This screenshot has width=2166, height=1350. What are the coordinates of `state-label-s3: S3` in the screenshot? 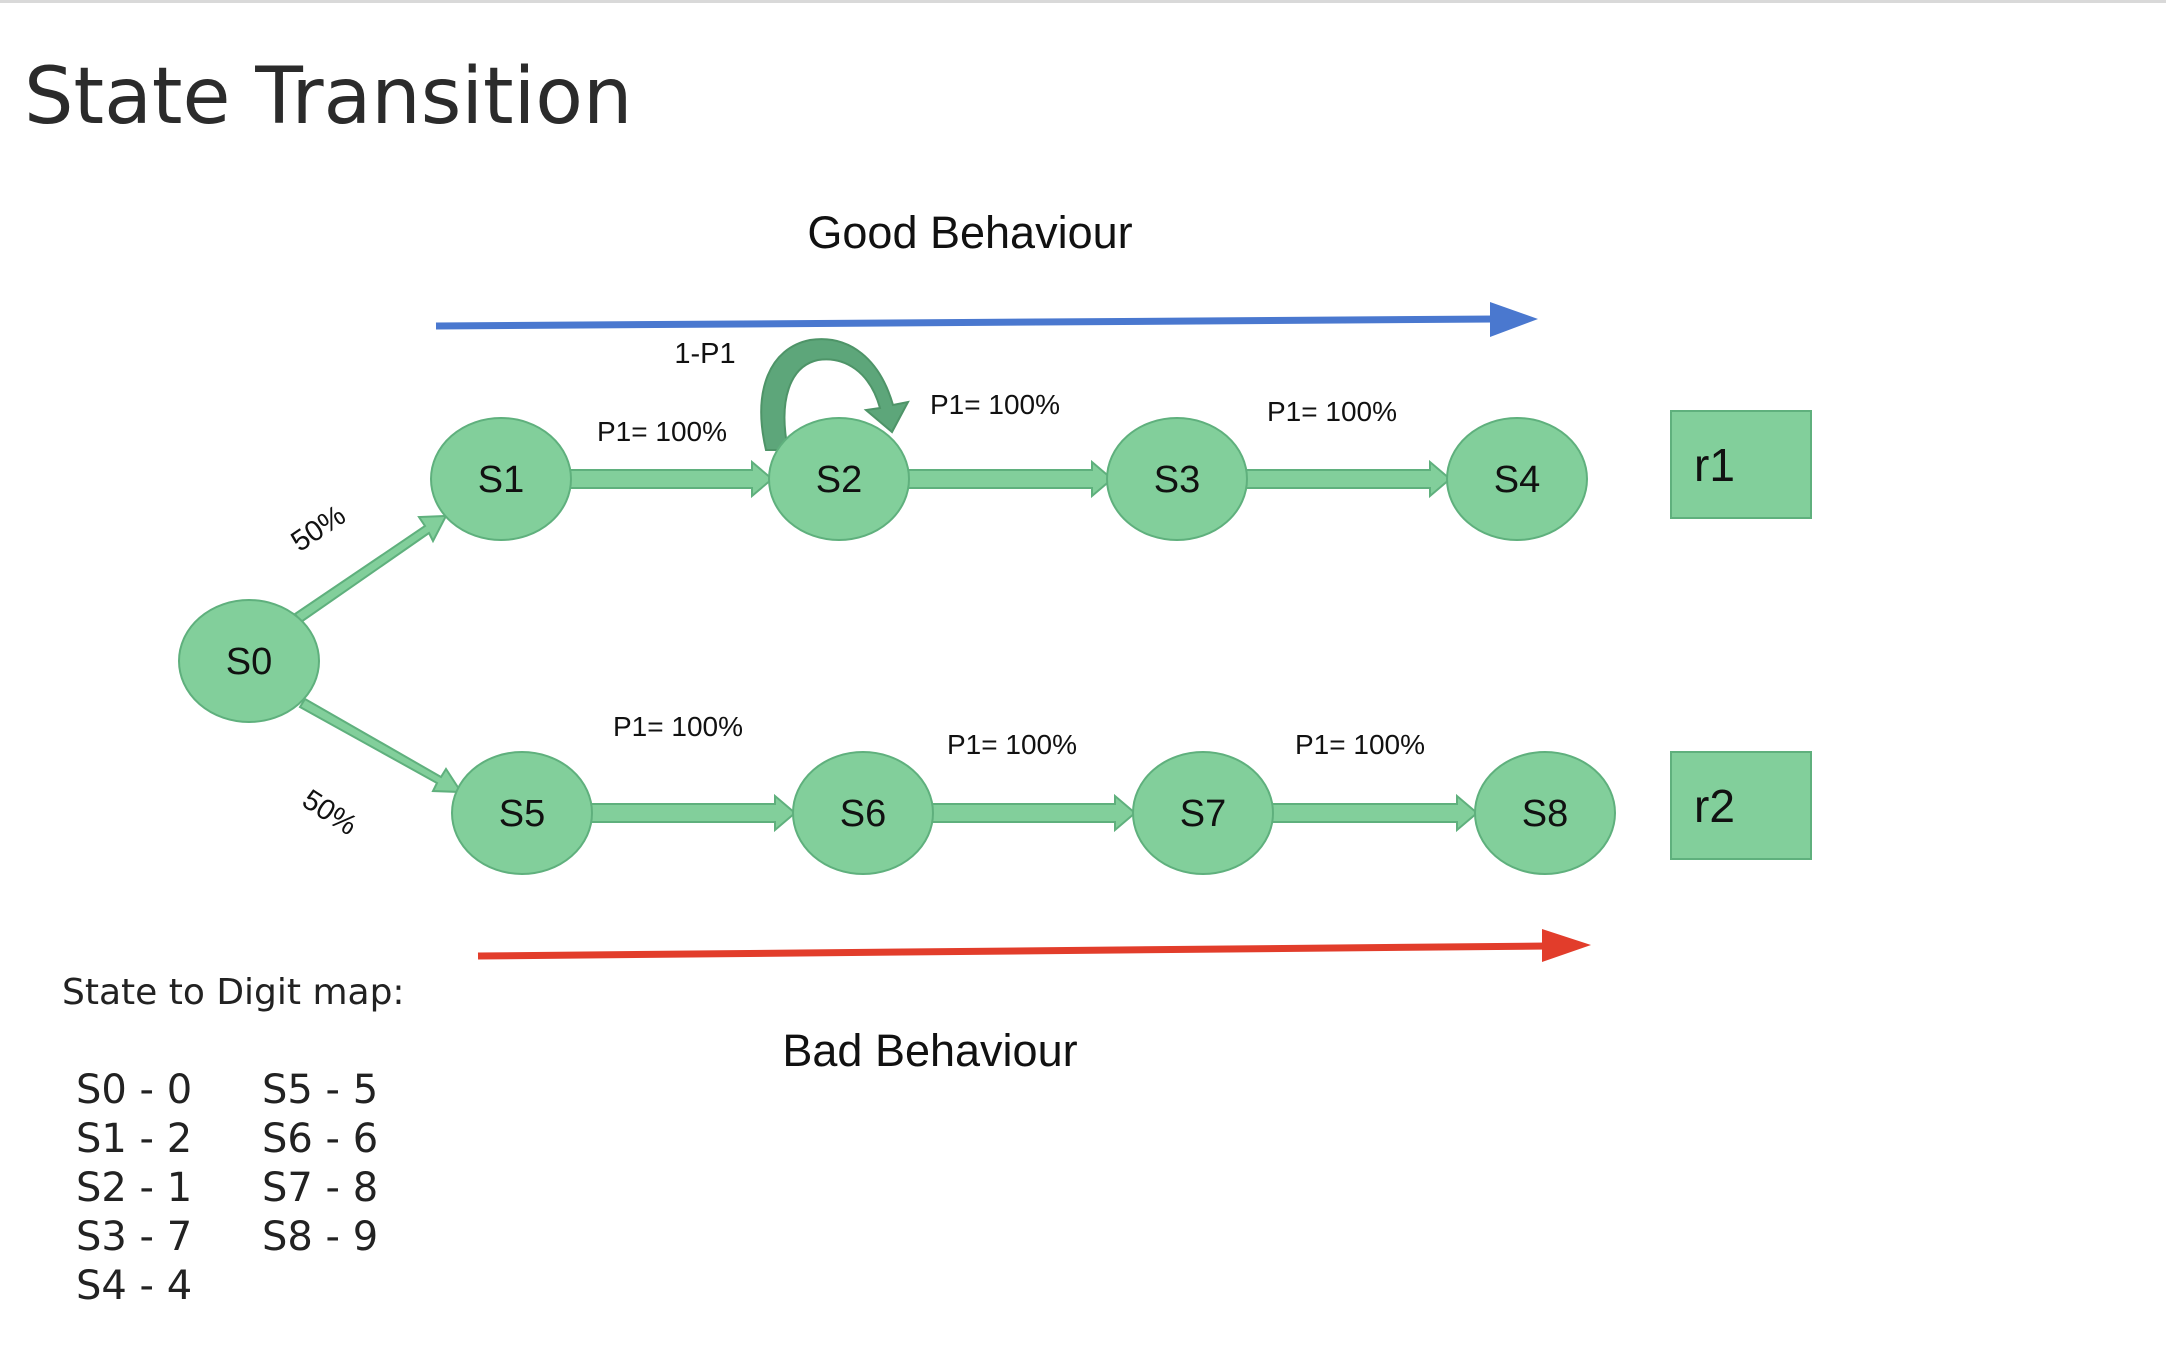 It's located at (1177, 480).